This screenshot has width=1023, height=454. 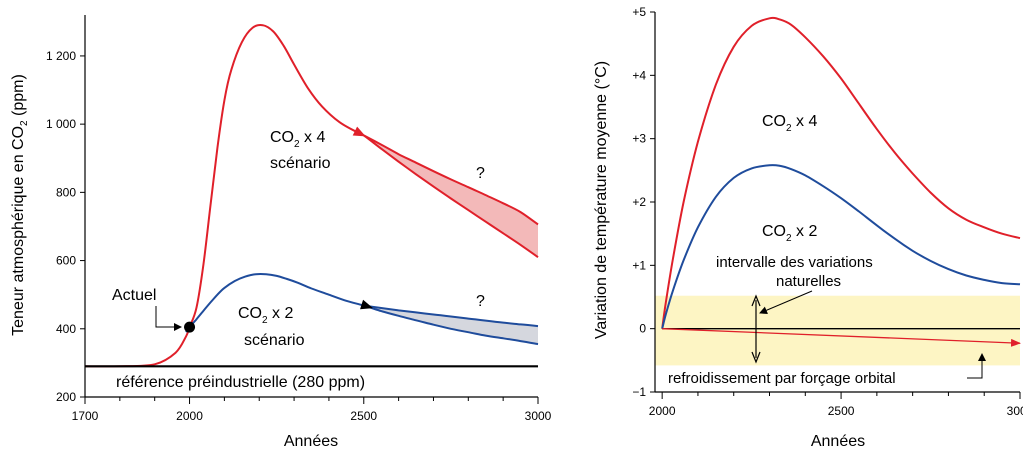 I want to click on series-line-co2x4_upper, so click(x=451, y=180).